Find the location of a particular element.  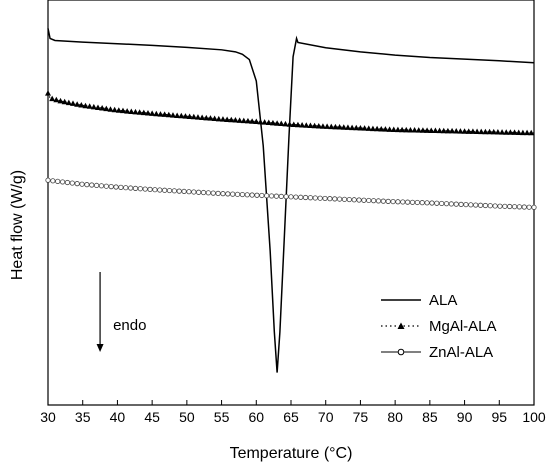

endo-annotation: endo is located at coordinates (121, 312).